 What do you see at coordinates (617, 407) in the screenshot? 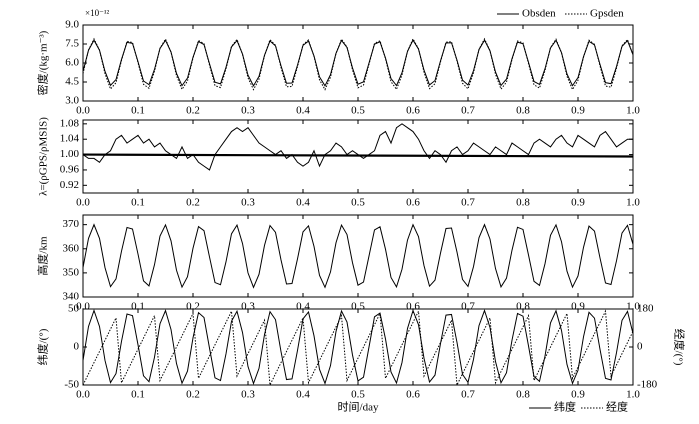
I see `legend-label: 经度` at bounding box center [617, 407].